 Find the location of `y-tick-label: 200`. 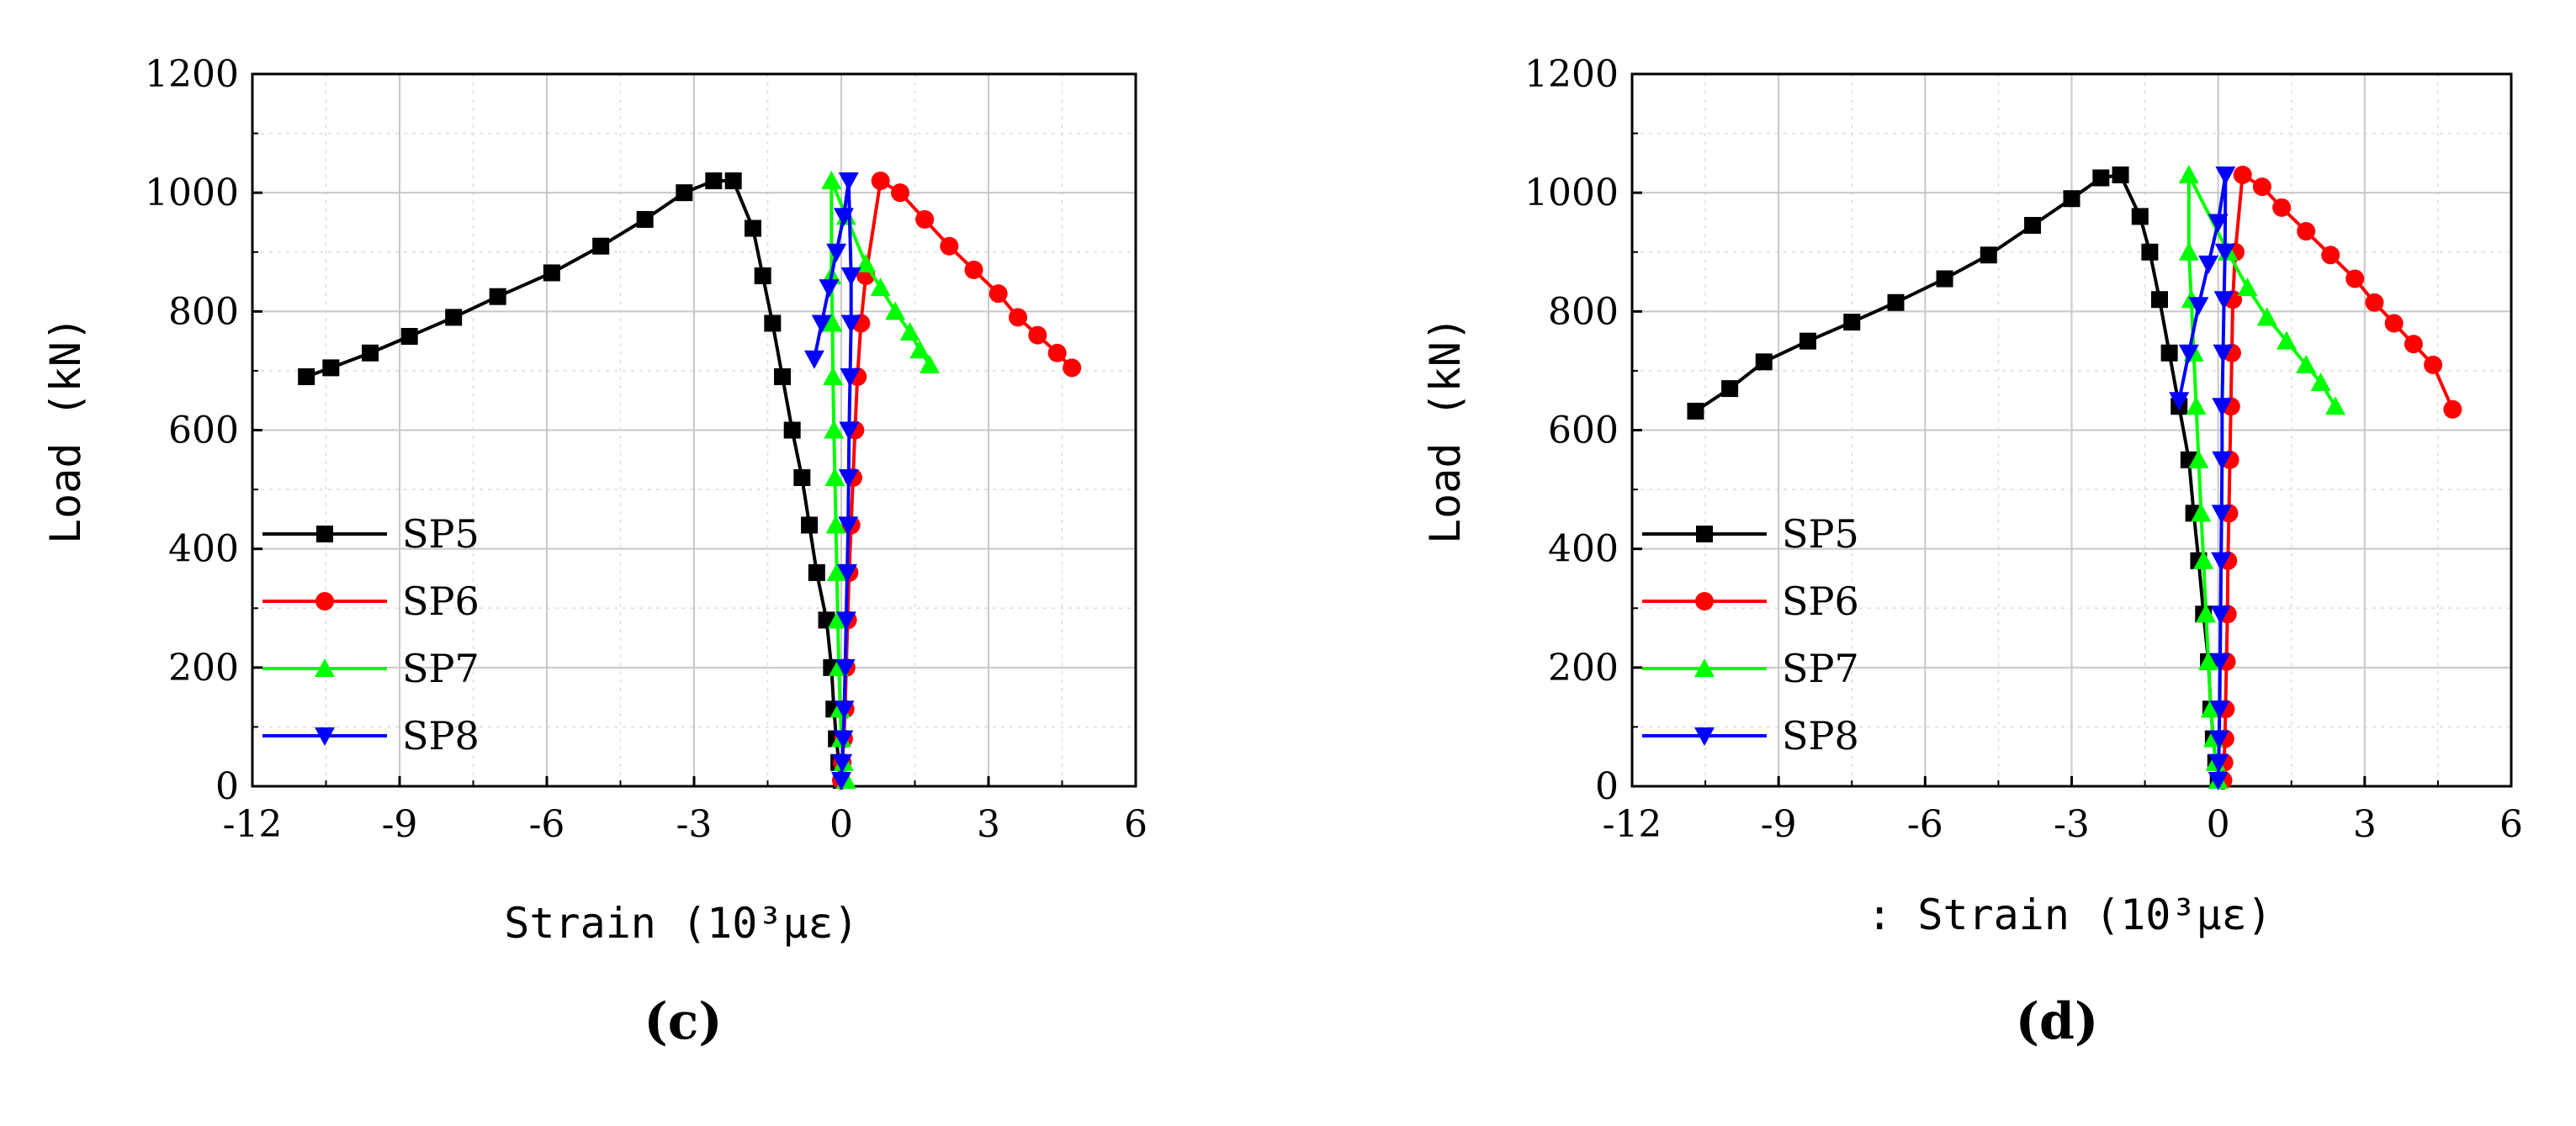

y-tick-label: 200 is located at coordinates (203, 668).